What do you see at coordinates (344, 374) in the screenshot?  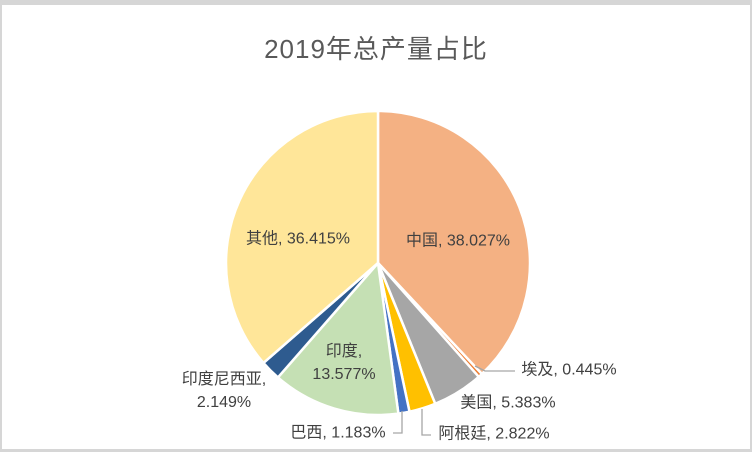 I see `data-label-india-line2: 13.577%` at bounding box center [344, 374].